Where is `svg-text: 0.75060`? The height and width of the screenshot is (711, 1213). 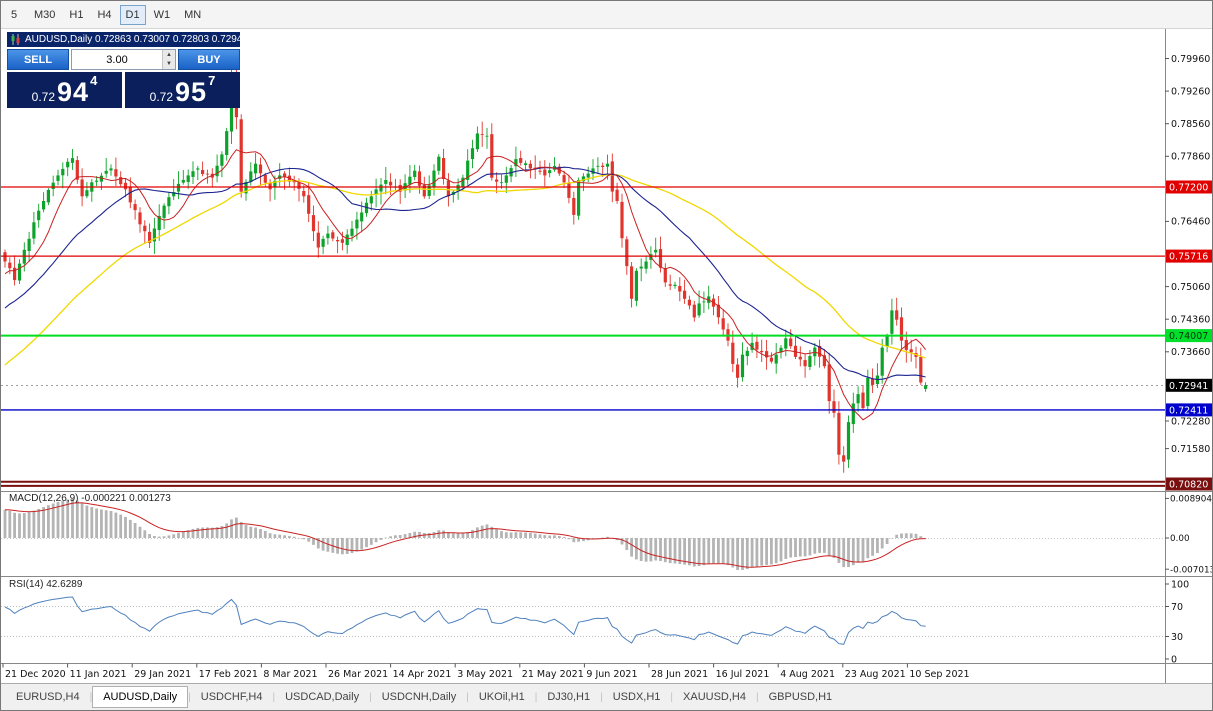
svg-text: 0.75060 is located at coordinates (1190, 287).